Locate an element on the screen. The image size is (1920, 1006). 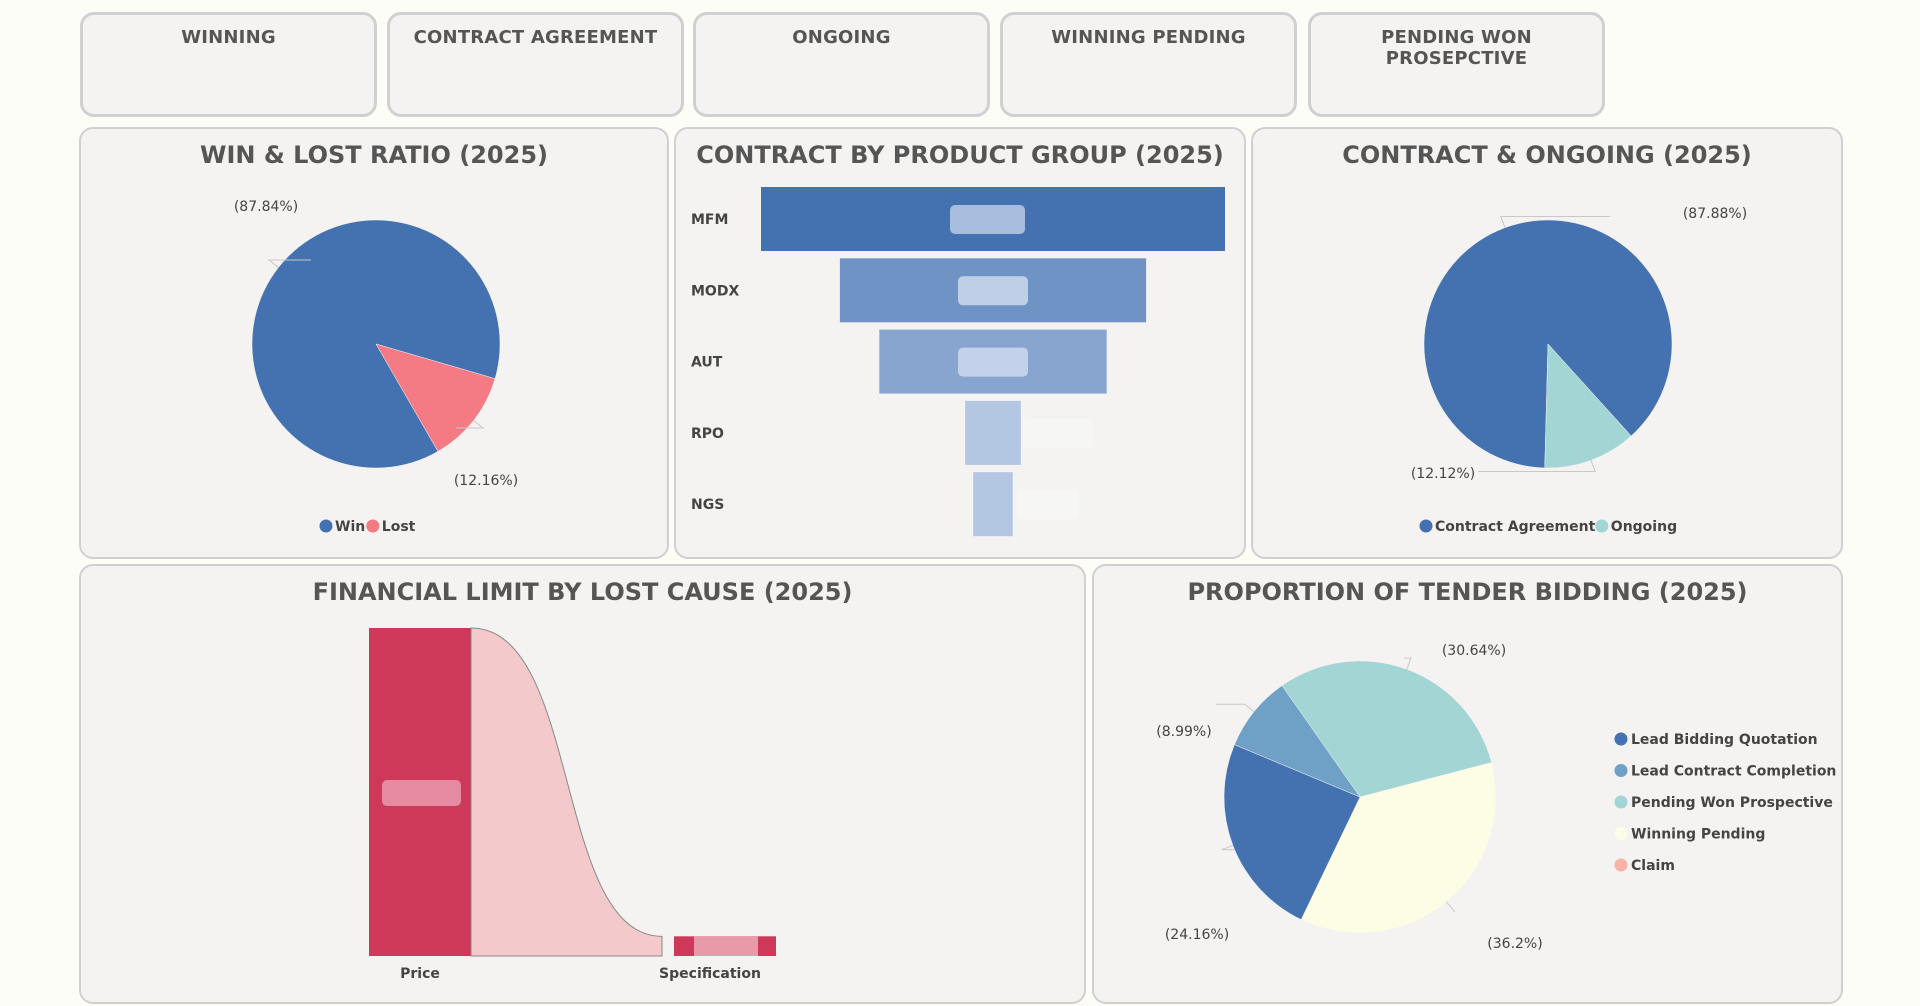
kpi-title: PENDING WON PROSEPCTIVE is located at coordinates (1456, 48).